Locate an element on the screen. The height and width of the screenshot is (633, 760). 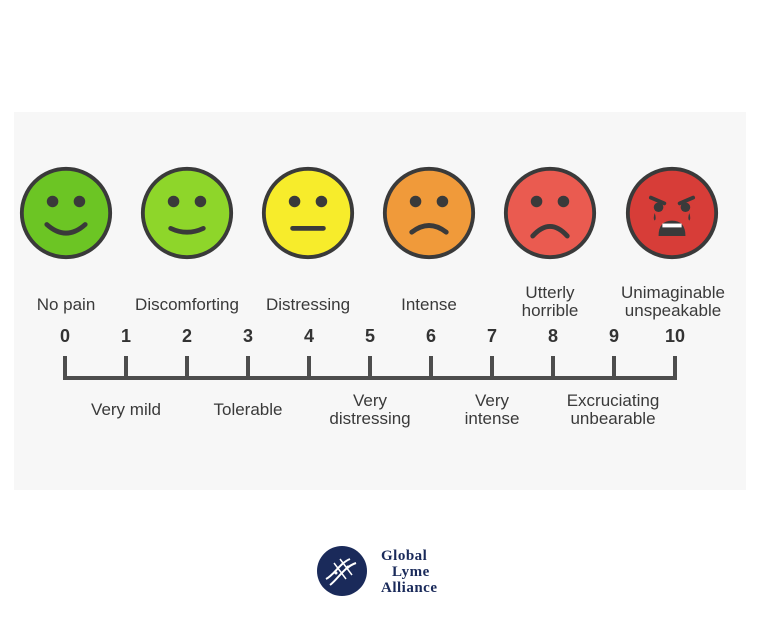
scale-axis-line is located at coordinates (370, 378).